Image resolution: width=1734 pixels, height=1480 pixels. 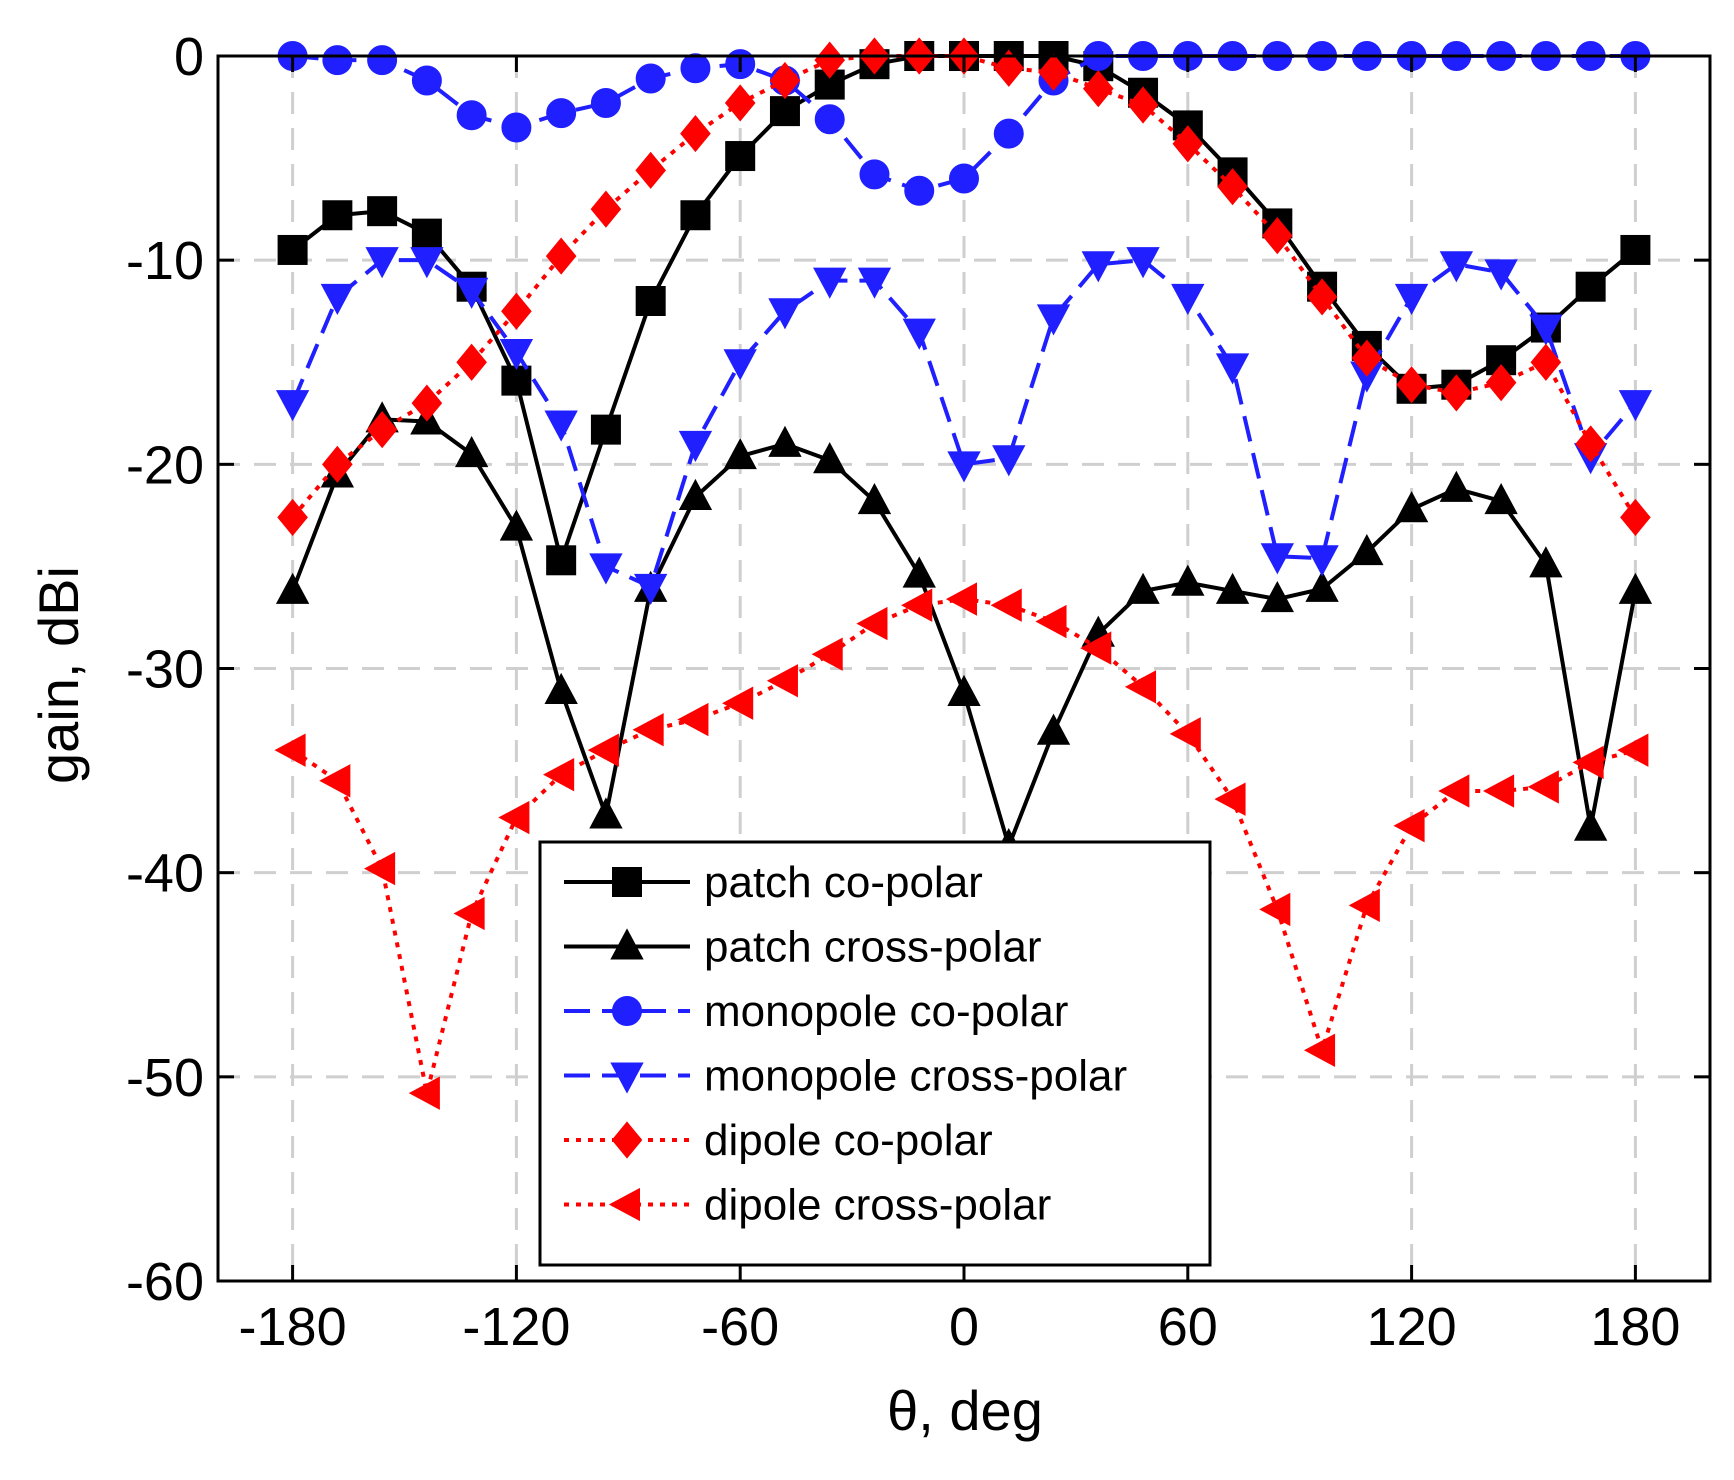 I want to click on legend-item-patch-co-polar: patch co-polar, so click(x=773, y=882).